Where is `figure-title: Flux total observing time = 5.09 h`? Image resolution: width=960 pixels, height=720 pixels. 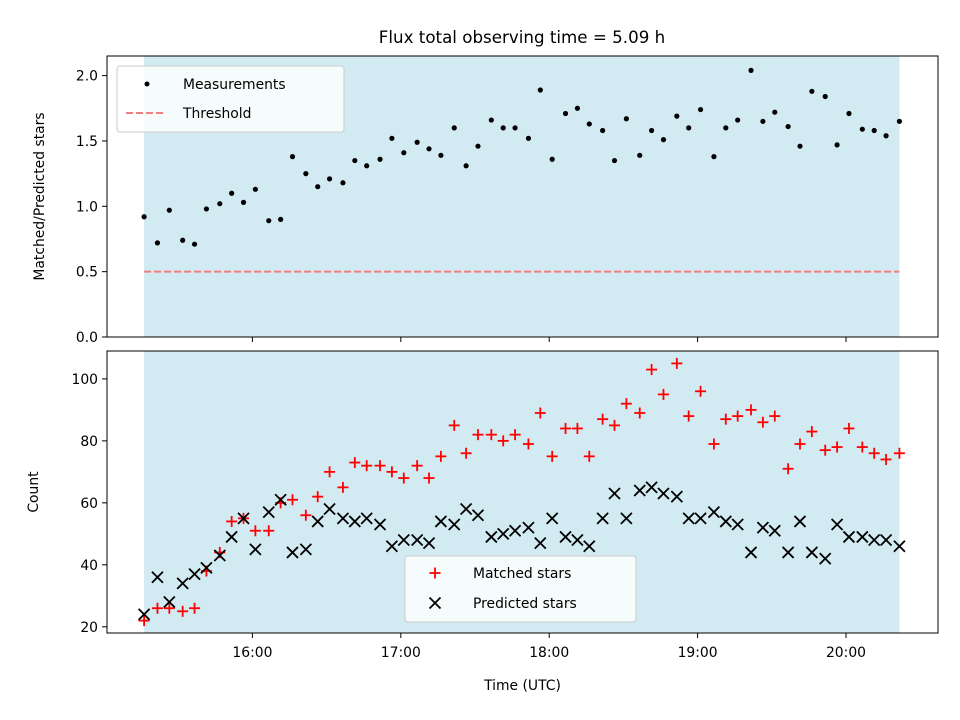
figure-title: Flux total observing time = 5.09 h is located at coordinates (522, 37).